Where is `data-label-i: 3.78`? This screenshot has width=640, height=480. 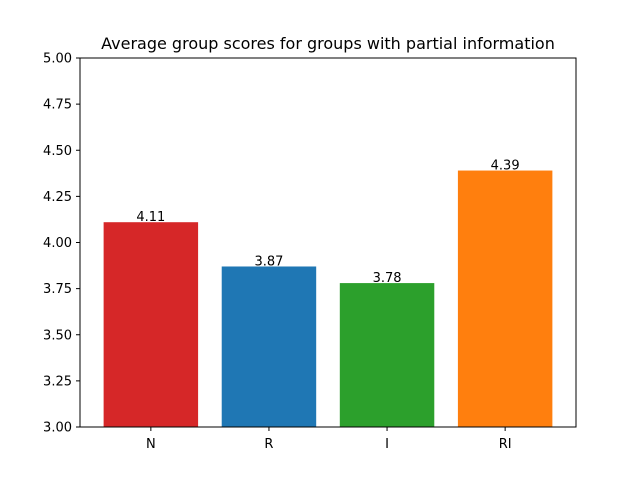 data-label-i: 3.78 is located at coordinates (387, 278).